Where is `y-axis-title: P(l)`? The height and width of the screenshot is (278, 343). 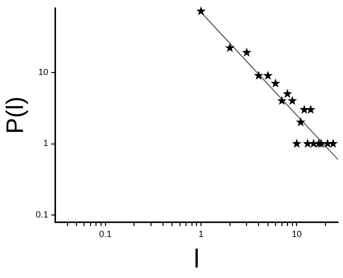
y-axis-title: P(l) is located at coordinates (16, 115).